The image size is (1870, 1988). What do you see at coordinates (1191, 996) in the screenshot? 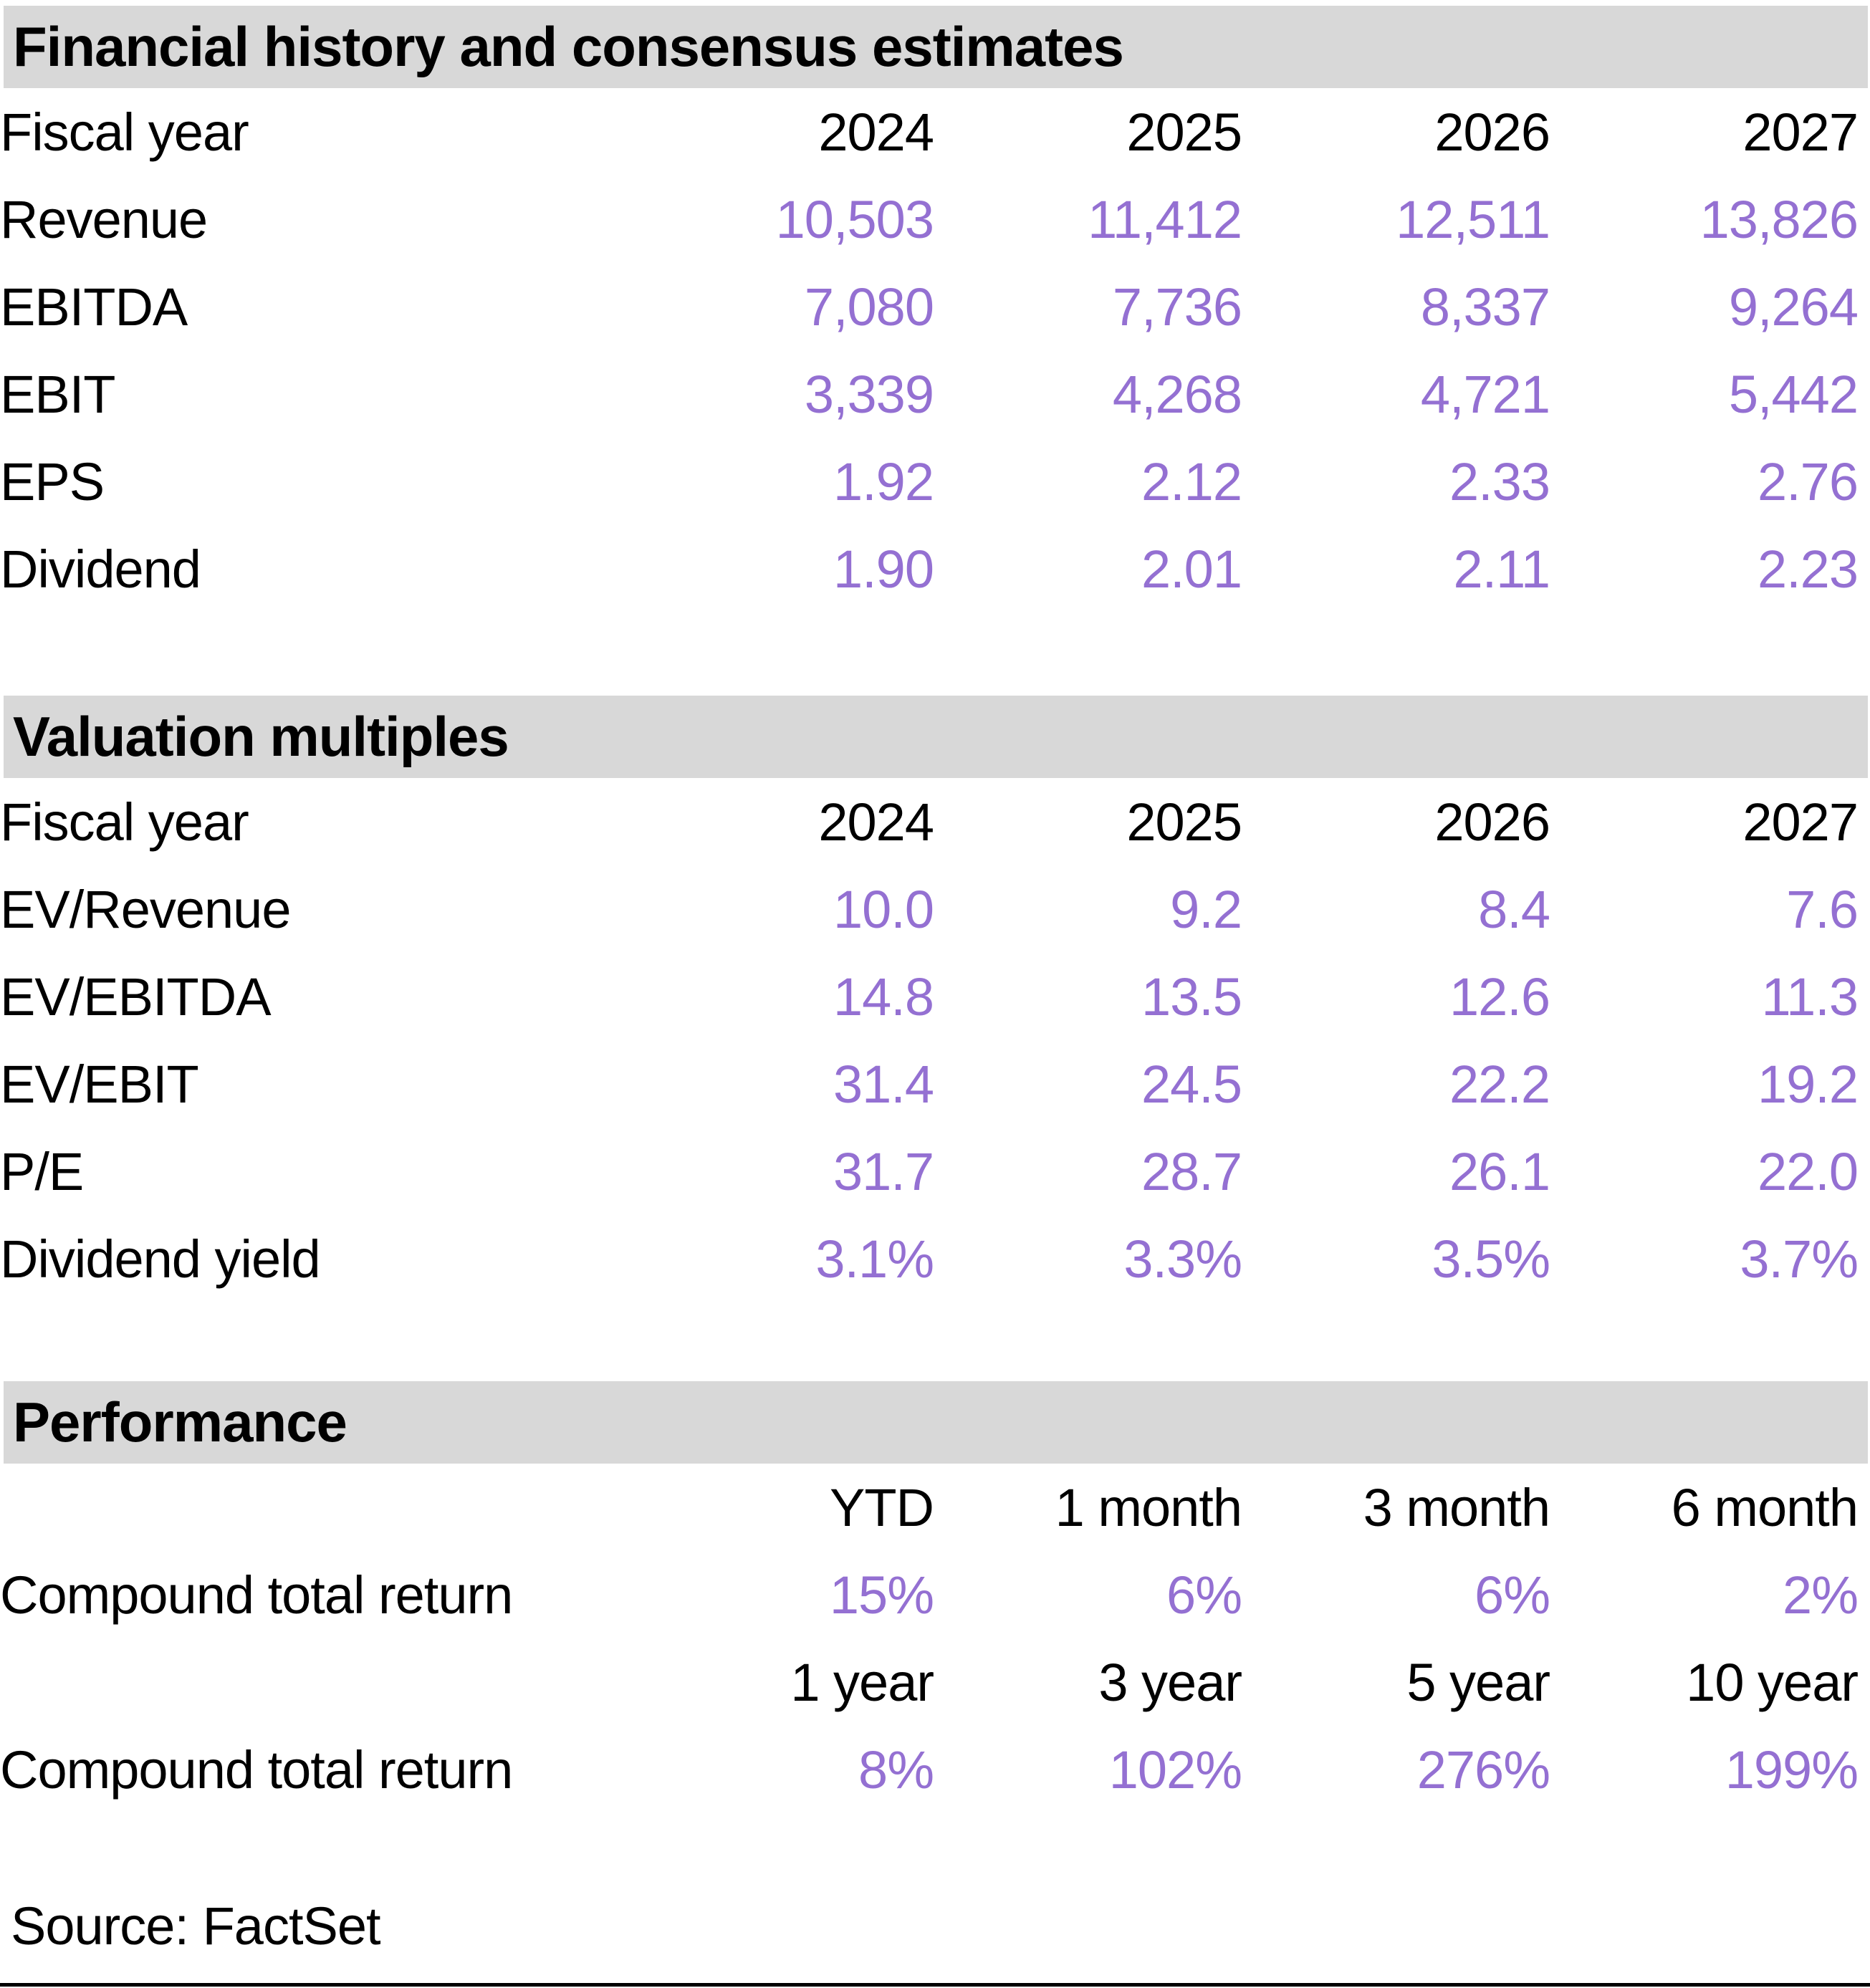
I see `value-cell: 13.5` at bounding box center [1191, 996].